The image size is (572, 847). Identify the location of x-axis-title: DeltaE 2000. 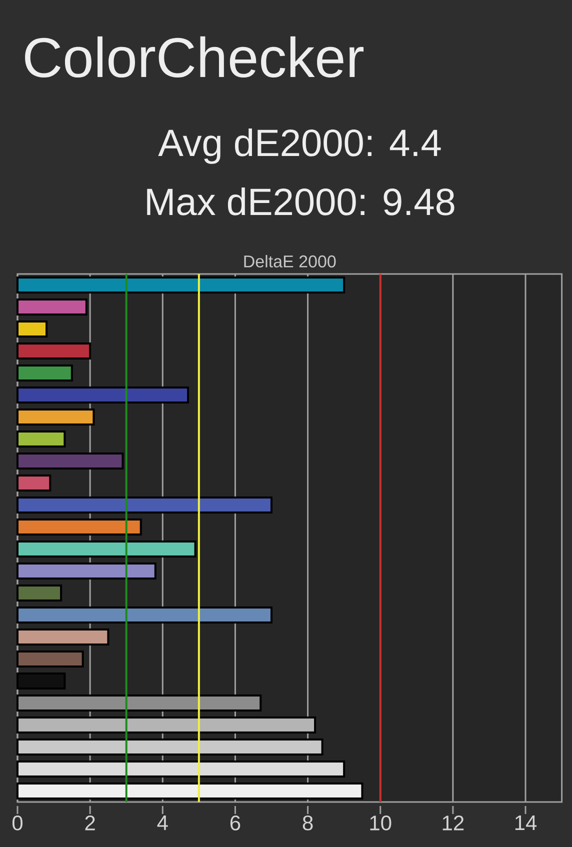
(290, 261).